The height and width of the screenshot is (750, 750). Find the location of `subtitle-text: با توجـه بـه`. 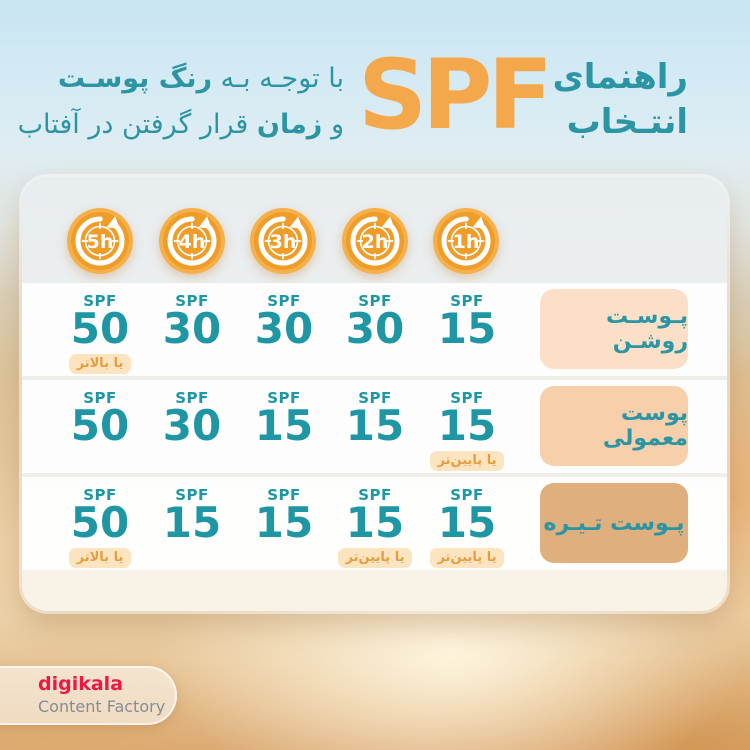

subtitle-text: با توجـه بـه is located at coordinates (282, 78).